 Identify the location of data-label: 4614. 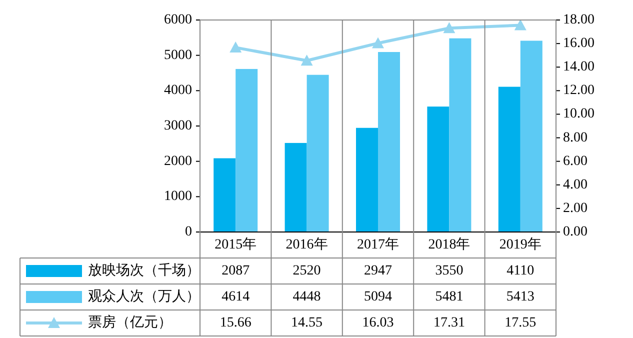
(236, 297).